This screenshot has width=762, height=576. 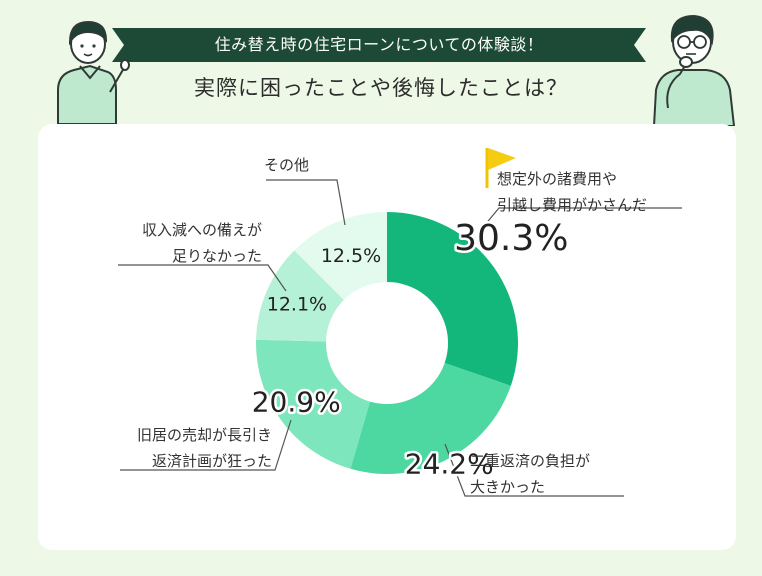 I want to click on pct-label-1: 24.2%, so click(x=449, y=463).